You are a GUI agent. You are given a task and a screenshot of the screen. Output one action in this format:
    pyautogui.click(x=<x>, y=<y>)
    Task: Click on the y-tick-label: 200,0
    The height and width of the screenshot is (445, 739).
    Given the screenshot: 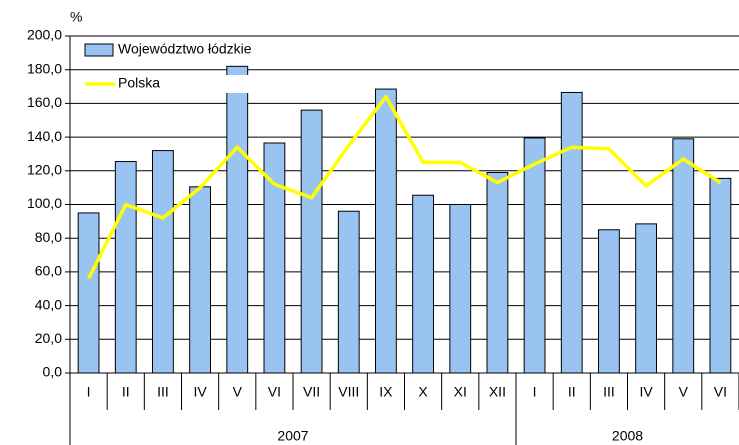 What is the action you would take?
    pyautogui.click(x=44, y=35)
    